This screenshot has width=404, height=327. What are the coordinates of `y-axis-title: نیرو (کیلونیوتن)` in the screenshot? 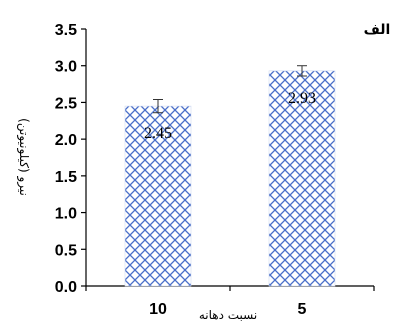 It's located at (23, 157).